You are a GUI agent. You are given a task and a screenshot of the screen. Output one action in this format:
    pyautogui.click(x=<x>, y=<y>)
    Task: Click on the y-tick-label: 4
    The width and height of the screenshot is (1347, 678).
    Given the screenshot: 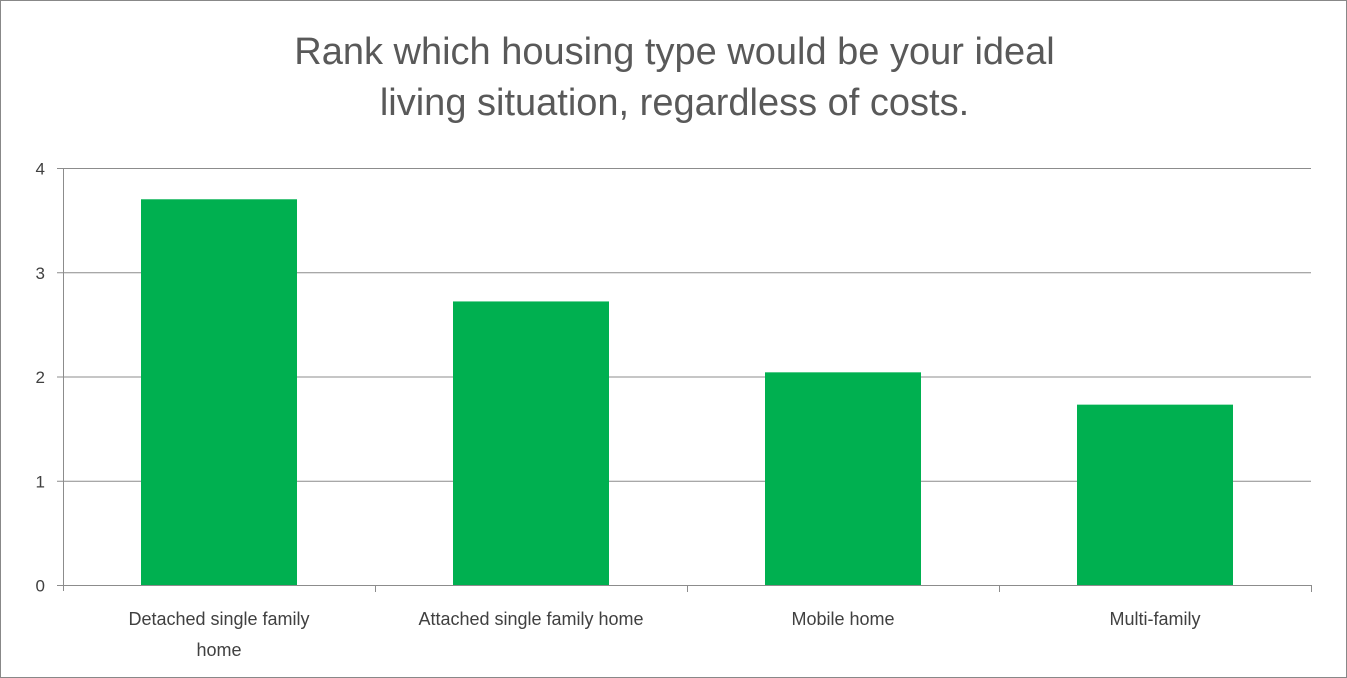 What is the action you would take?
    pyautogui.click(x=40, y=169)
    